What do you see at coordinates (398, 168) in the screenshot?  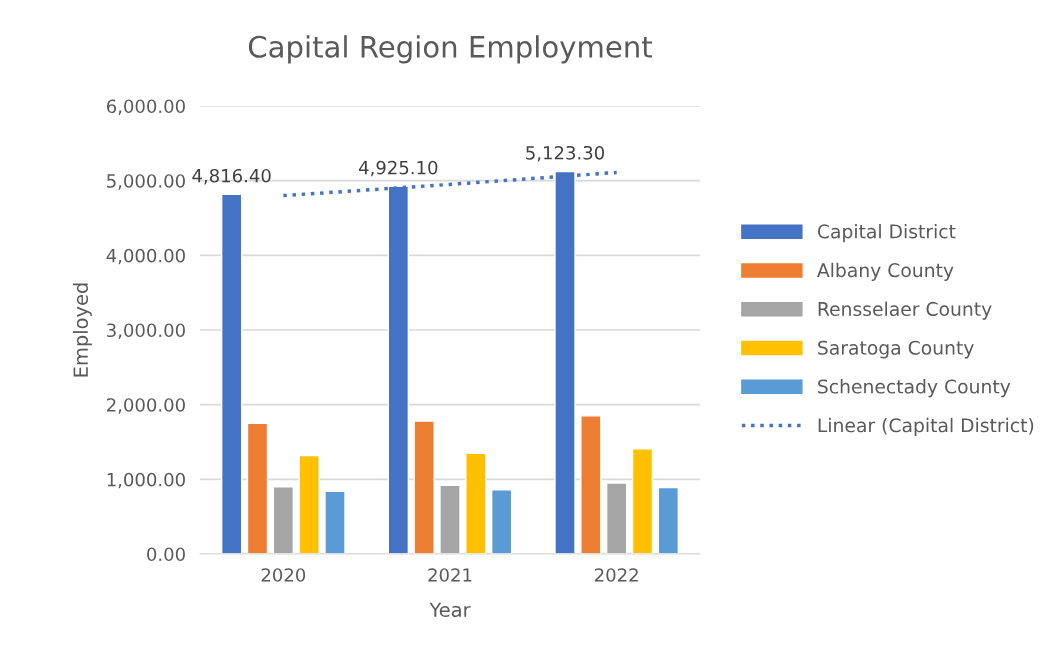 I see `data-label: 4,925.10` at bounding box center [398, 168].